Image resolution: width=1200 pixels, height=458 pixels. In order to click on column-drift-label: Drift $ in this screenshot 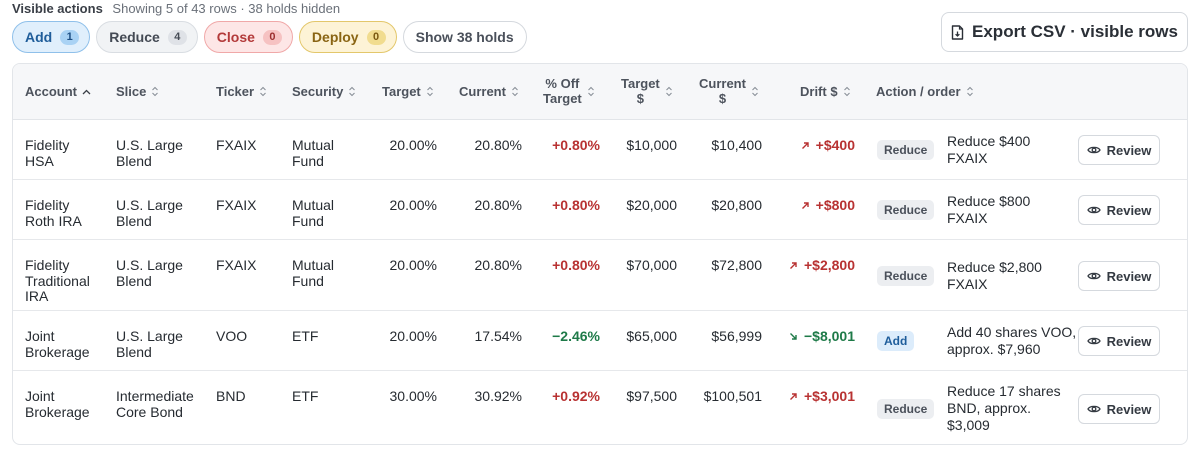, I will do `click(819, 91)`.